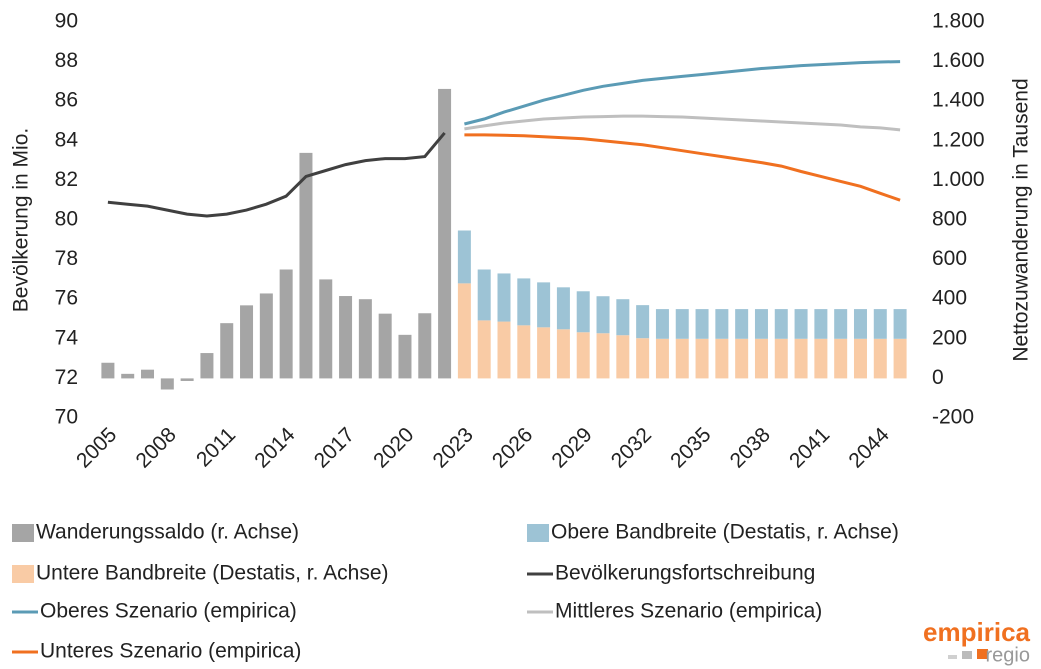 The image size is (1041, 669). I want to click on y2-tick-label: 800, so click(949, 219).